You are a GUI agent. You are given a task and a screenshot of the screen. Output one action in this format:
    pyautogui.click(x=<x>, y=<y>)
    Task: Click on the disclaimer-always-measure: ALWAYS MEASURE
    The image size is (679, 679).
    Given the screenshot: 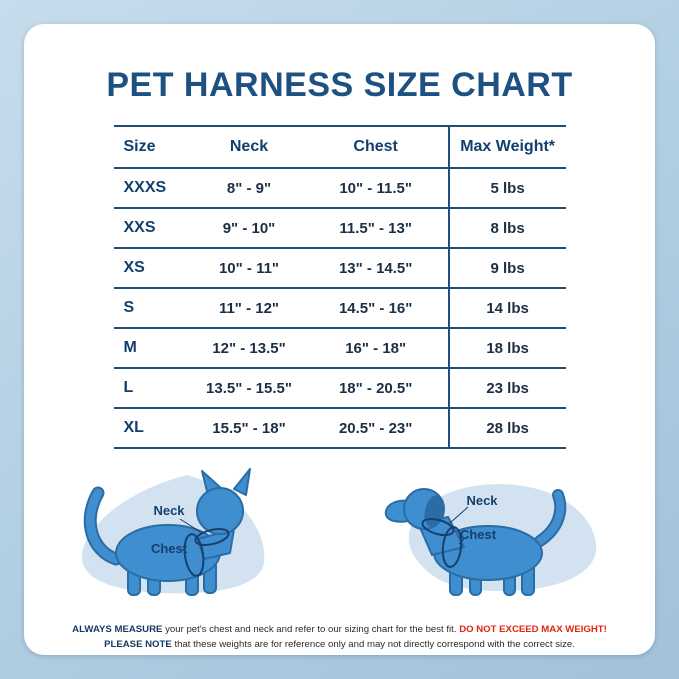 What is the action you would take?
    pyautogui.click(x=117, y=629)
    